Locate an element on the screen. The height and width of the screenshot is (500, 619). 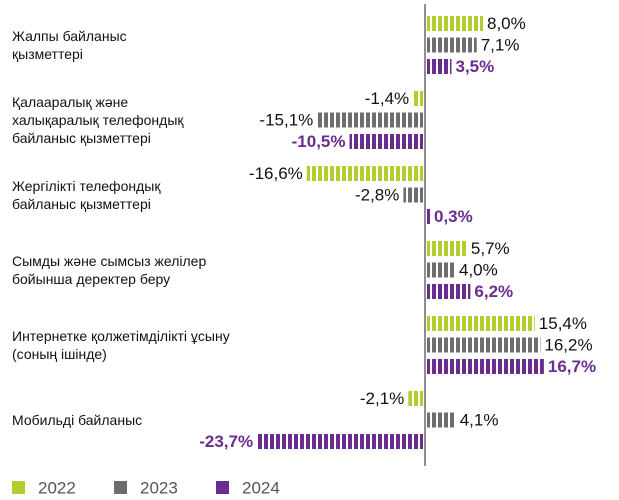
value-label: 4,1% is located at coordinates (479, 419).